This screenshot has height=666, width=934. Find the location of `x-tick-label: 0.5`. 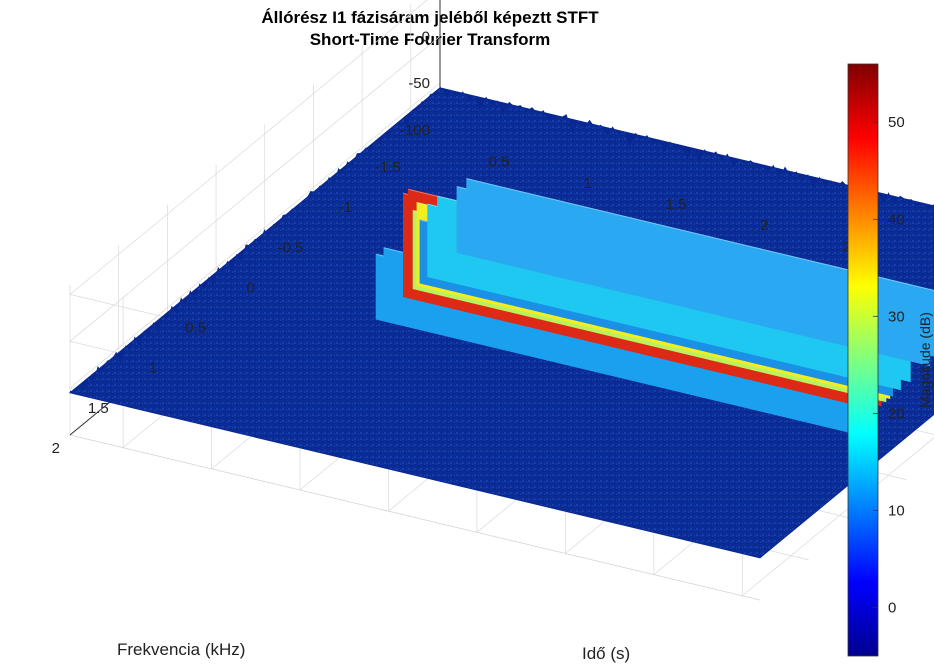

x-tick-label: 0.5 is located at coordinates (499, 162).